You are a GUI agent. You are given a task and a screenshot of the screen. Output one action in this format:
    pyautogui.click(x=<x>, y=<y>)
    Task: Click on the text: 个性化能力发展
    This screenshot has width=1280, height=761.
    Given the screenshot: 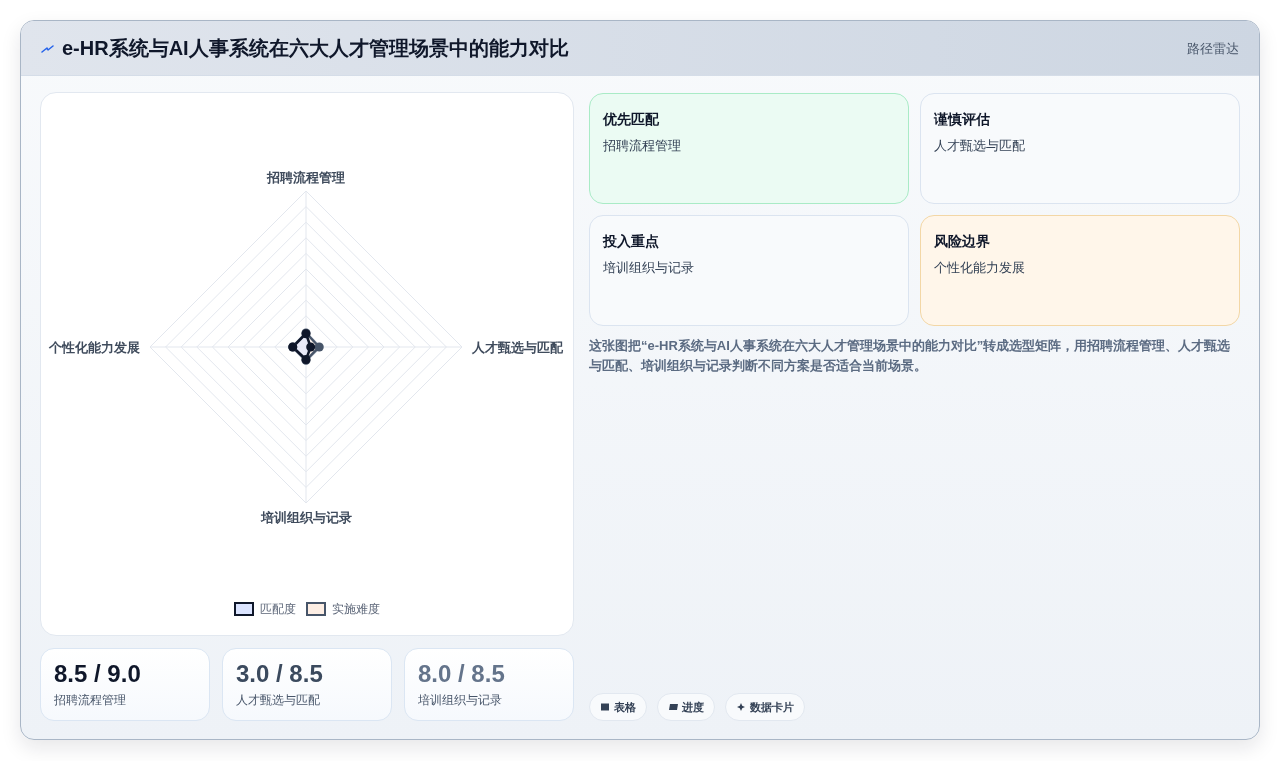 What is the action you would take?
    pyautogui.click(x=980, y=268)
    